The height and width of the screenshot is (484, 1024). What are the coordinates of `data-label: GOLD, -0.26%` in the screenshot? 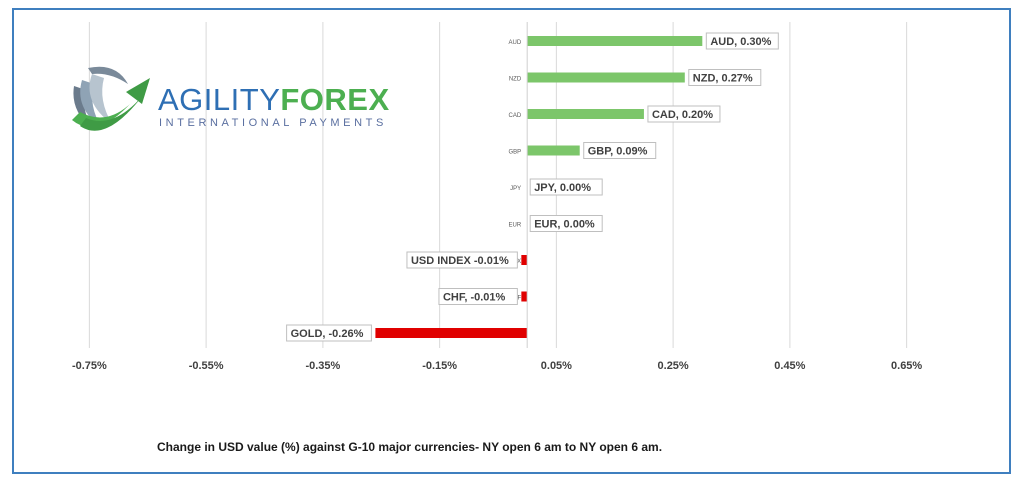 It's located at (327, 334).